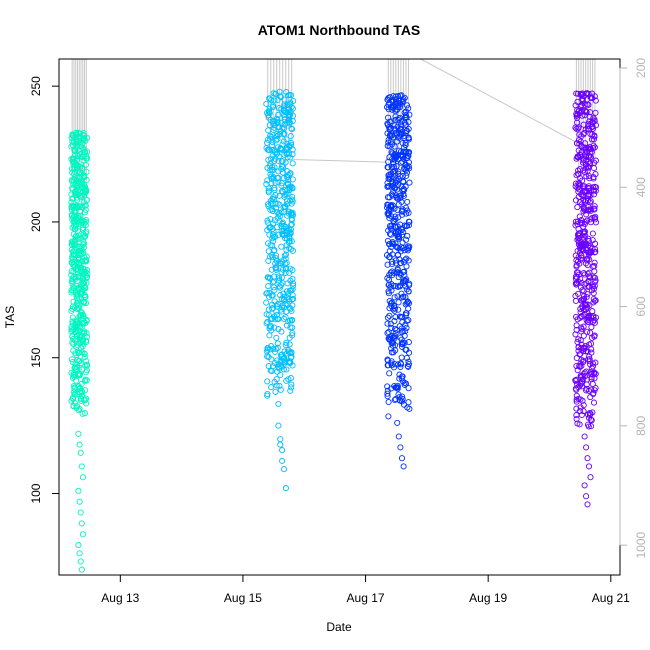  Describe the element at coordinates (641, 68) in the screenshot. I see `y2-tick-label: 200` at that location.